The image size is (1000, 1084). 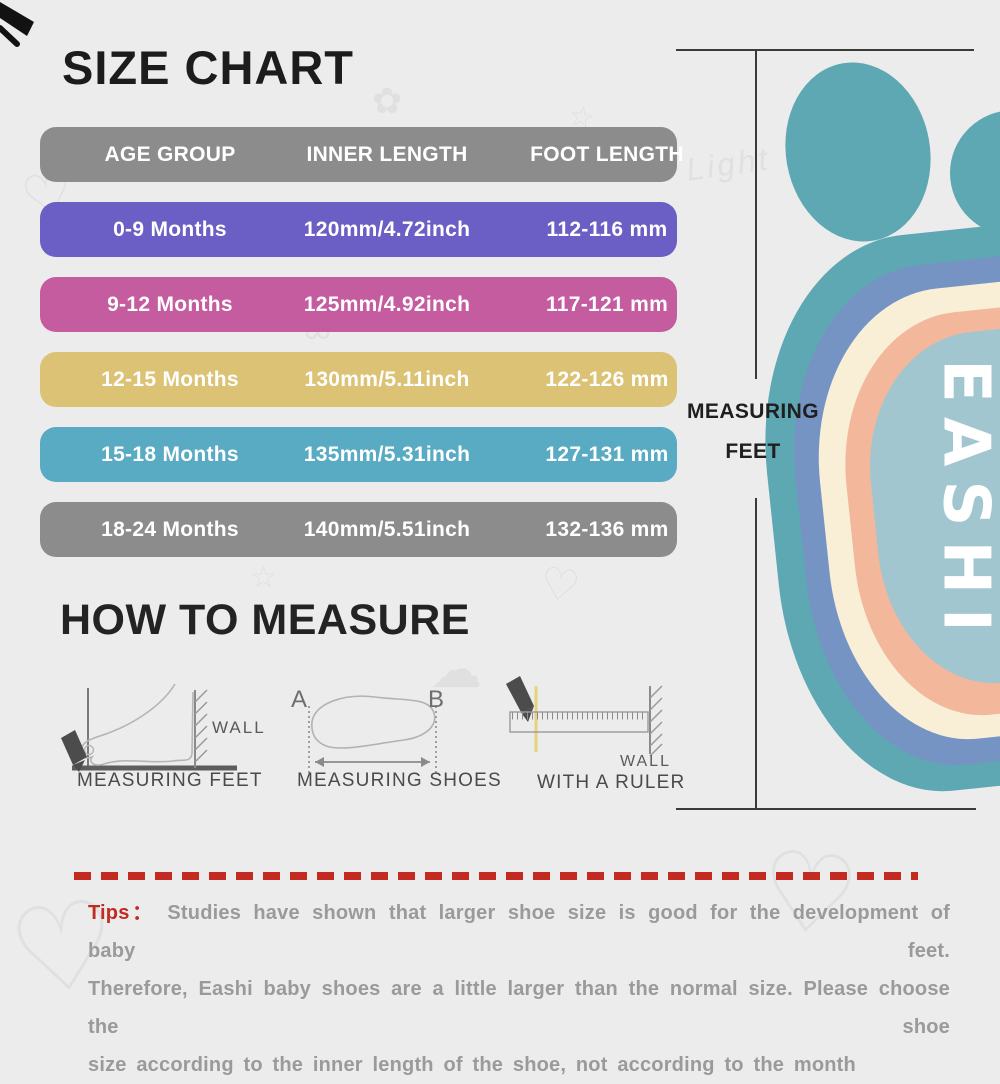 What do you see at coordinates (208, 67) in the screenshot?
I see `page-title: SIZE CHART` at bounding box center [208, 67].